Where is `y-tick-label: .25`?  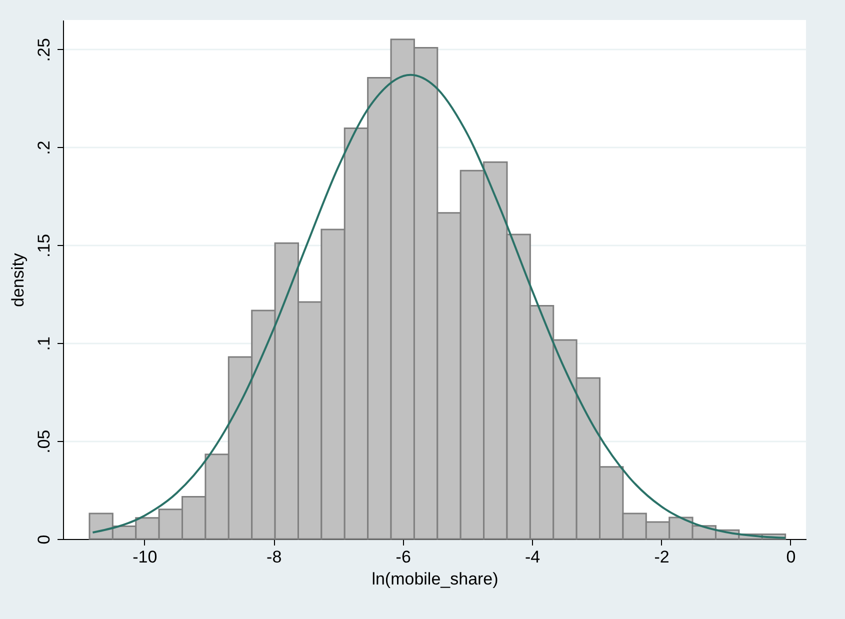 y-tick-label: .25 is located at coordinates (44, 50).